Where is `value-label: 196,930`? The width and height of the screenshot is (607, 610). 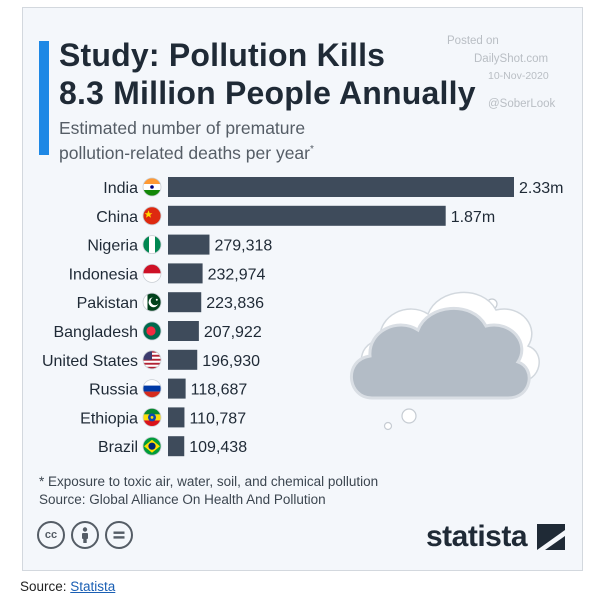 value-label: 196,930 is located at coordinates (231, 361).